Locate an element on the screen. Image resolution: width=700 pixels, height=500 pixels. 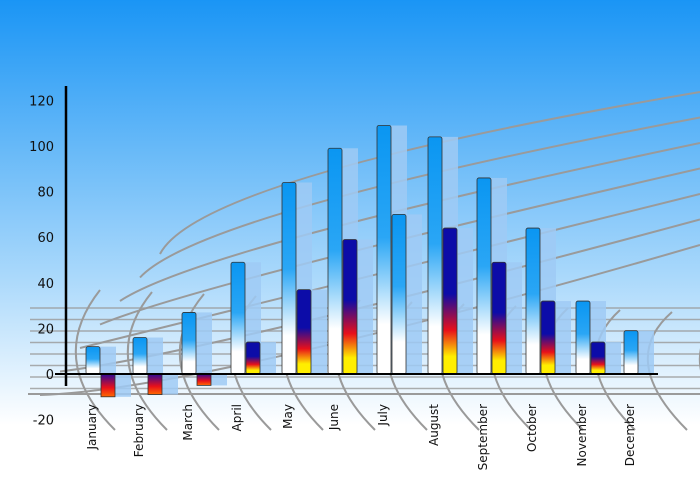
bar-series1-february is located at coordinates (140, 356).